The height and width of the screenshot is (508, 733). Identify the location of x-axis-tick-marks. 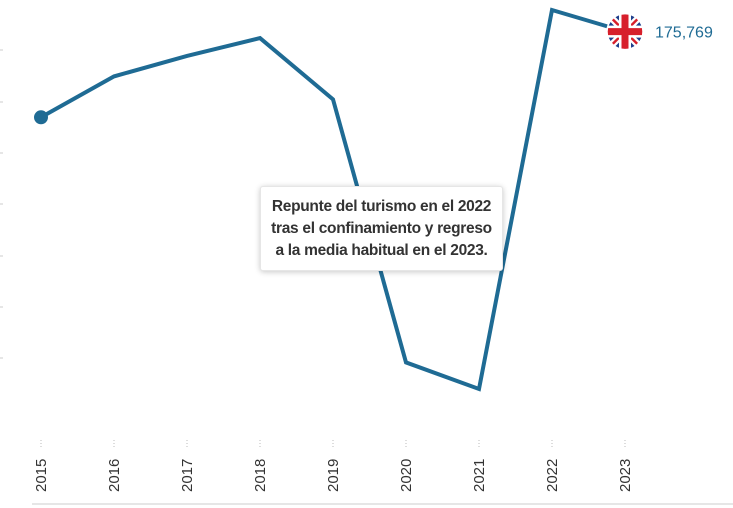
(333, 443).